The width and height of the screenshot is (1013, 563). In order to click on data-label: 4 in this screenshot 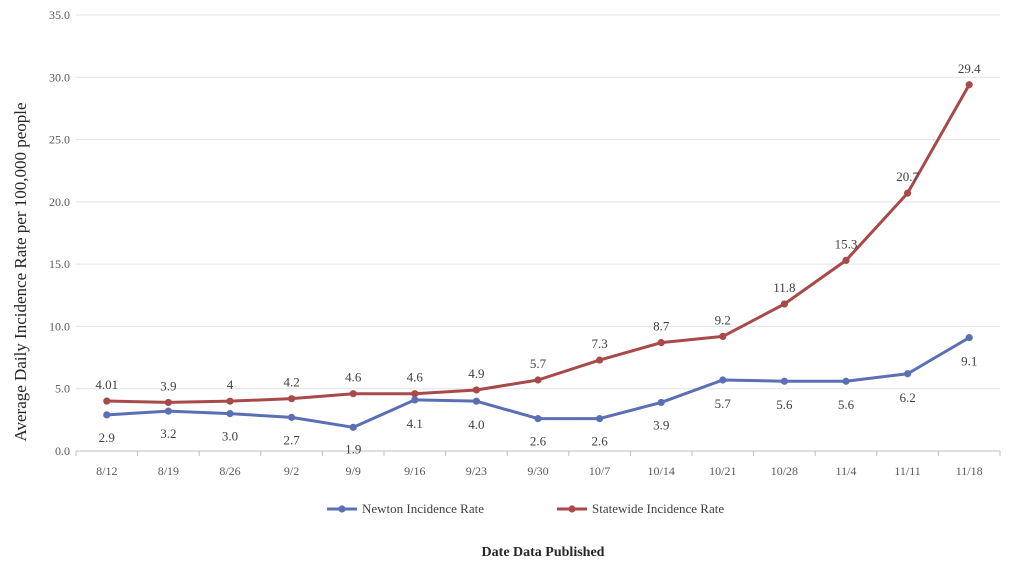, I will do `click(230, 384)`.